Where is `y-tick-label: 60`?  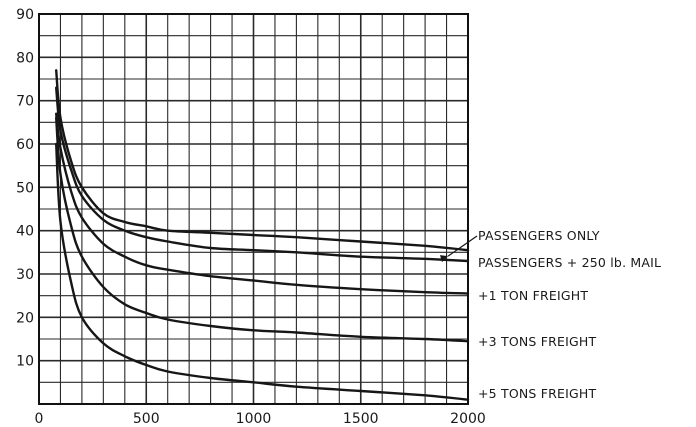
y-tick-label: 60 is located at coordinates (25, 145).